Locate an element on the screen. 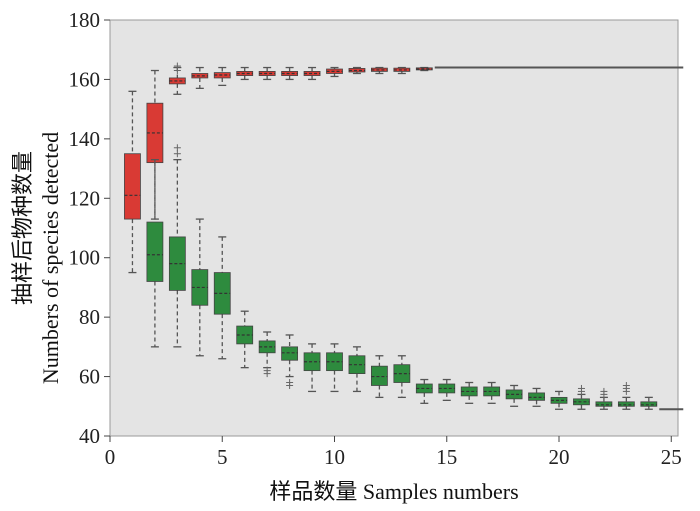  x-axis: 0 5 10 15 20 25 is located at coordinates (393, 452).